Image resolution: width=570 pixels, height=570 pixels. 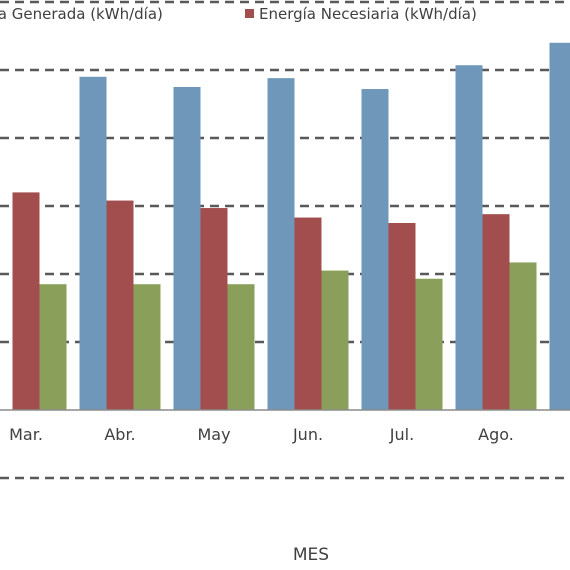 What do you see at coordinates (119, 434) in the screenshot?
I see `x-tick-label: Abr.` at bounding box center [119, 434].